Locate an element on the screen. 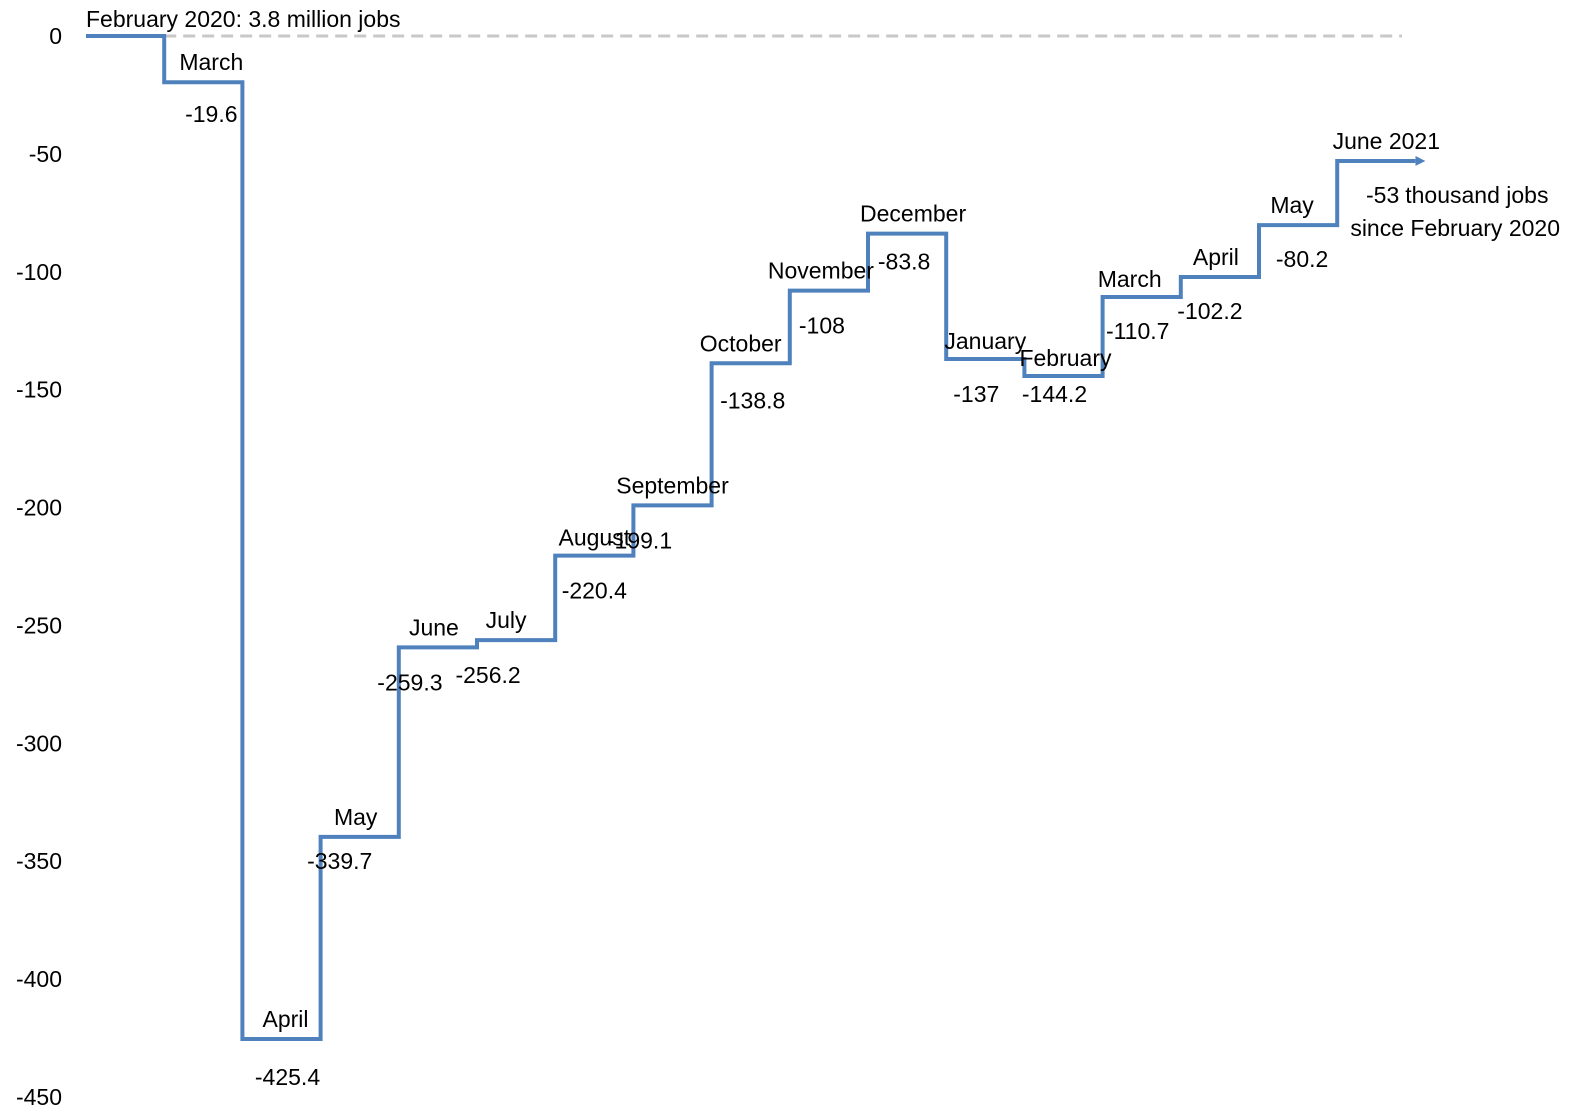 The image size is (1573, 1113). value-label: -102.2 is located at coordinates (1209, 311).